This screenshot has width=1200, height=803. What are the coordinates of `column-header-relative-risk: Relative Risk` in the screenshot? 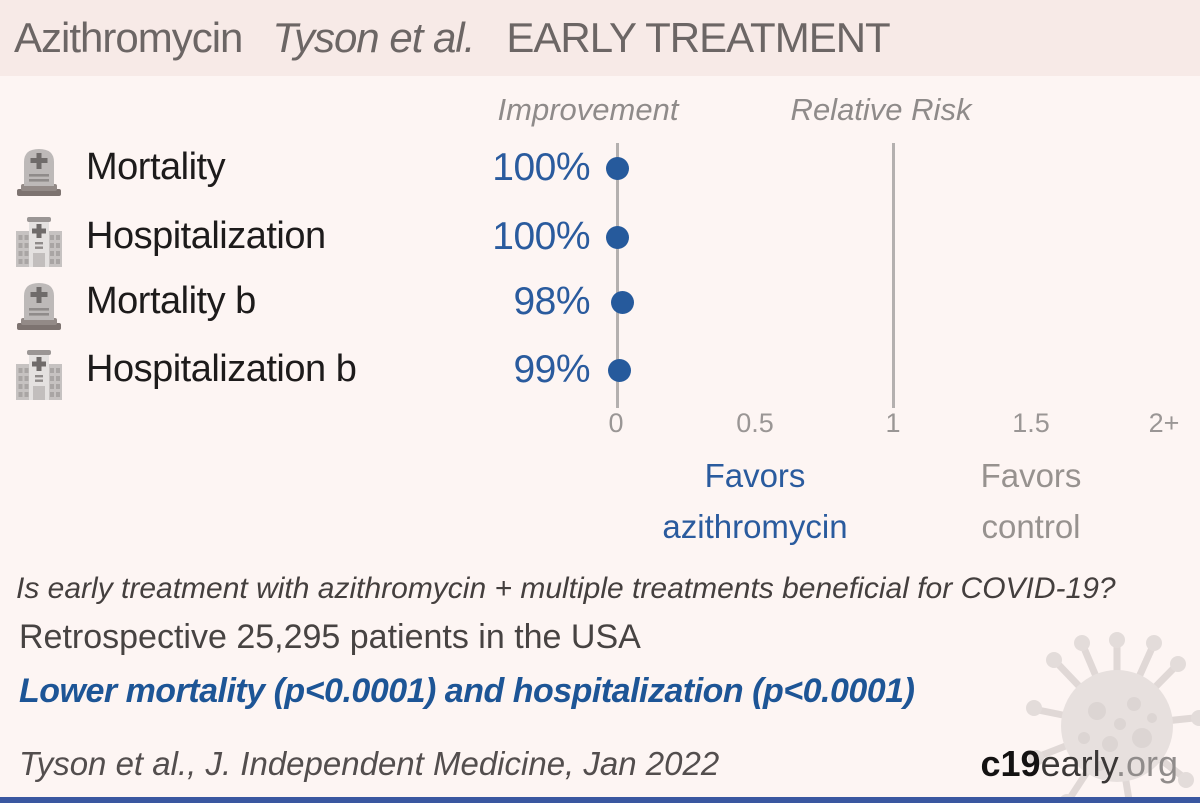 It's located at (881, 109).